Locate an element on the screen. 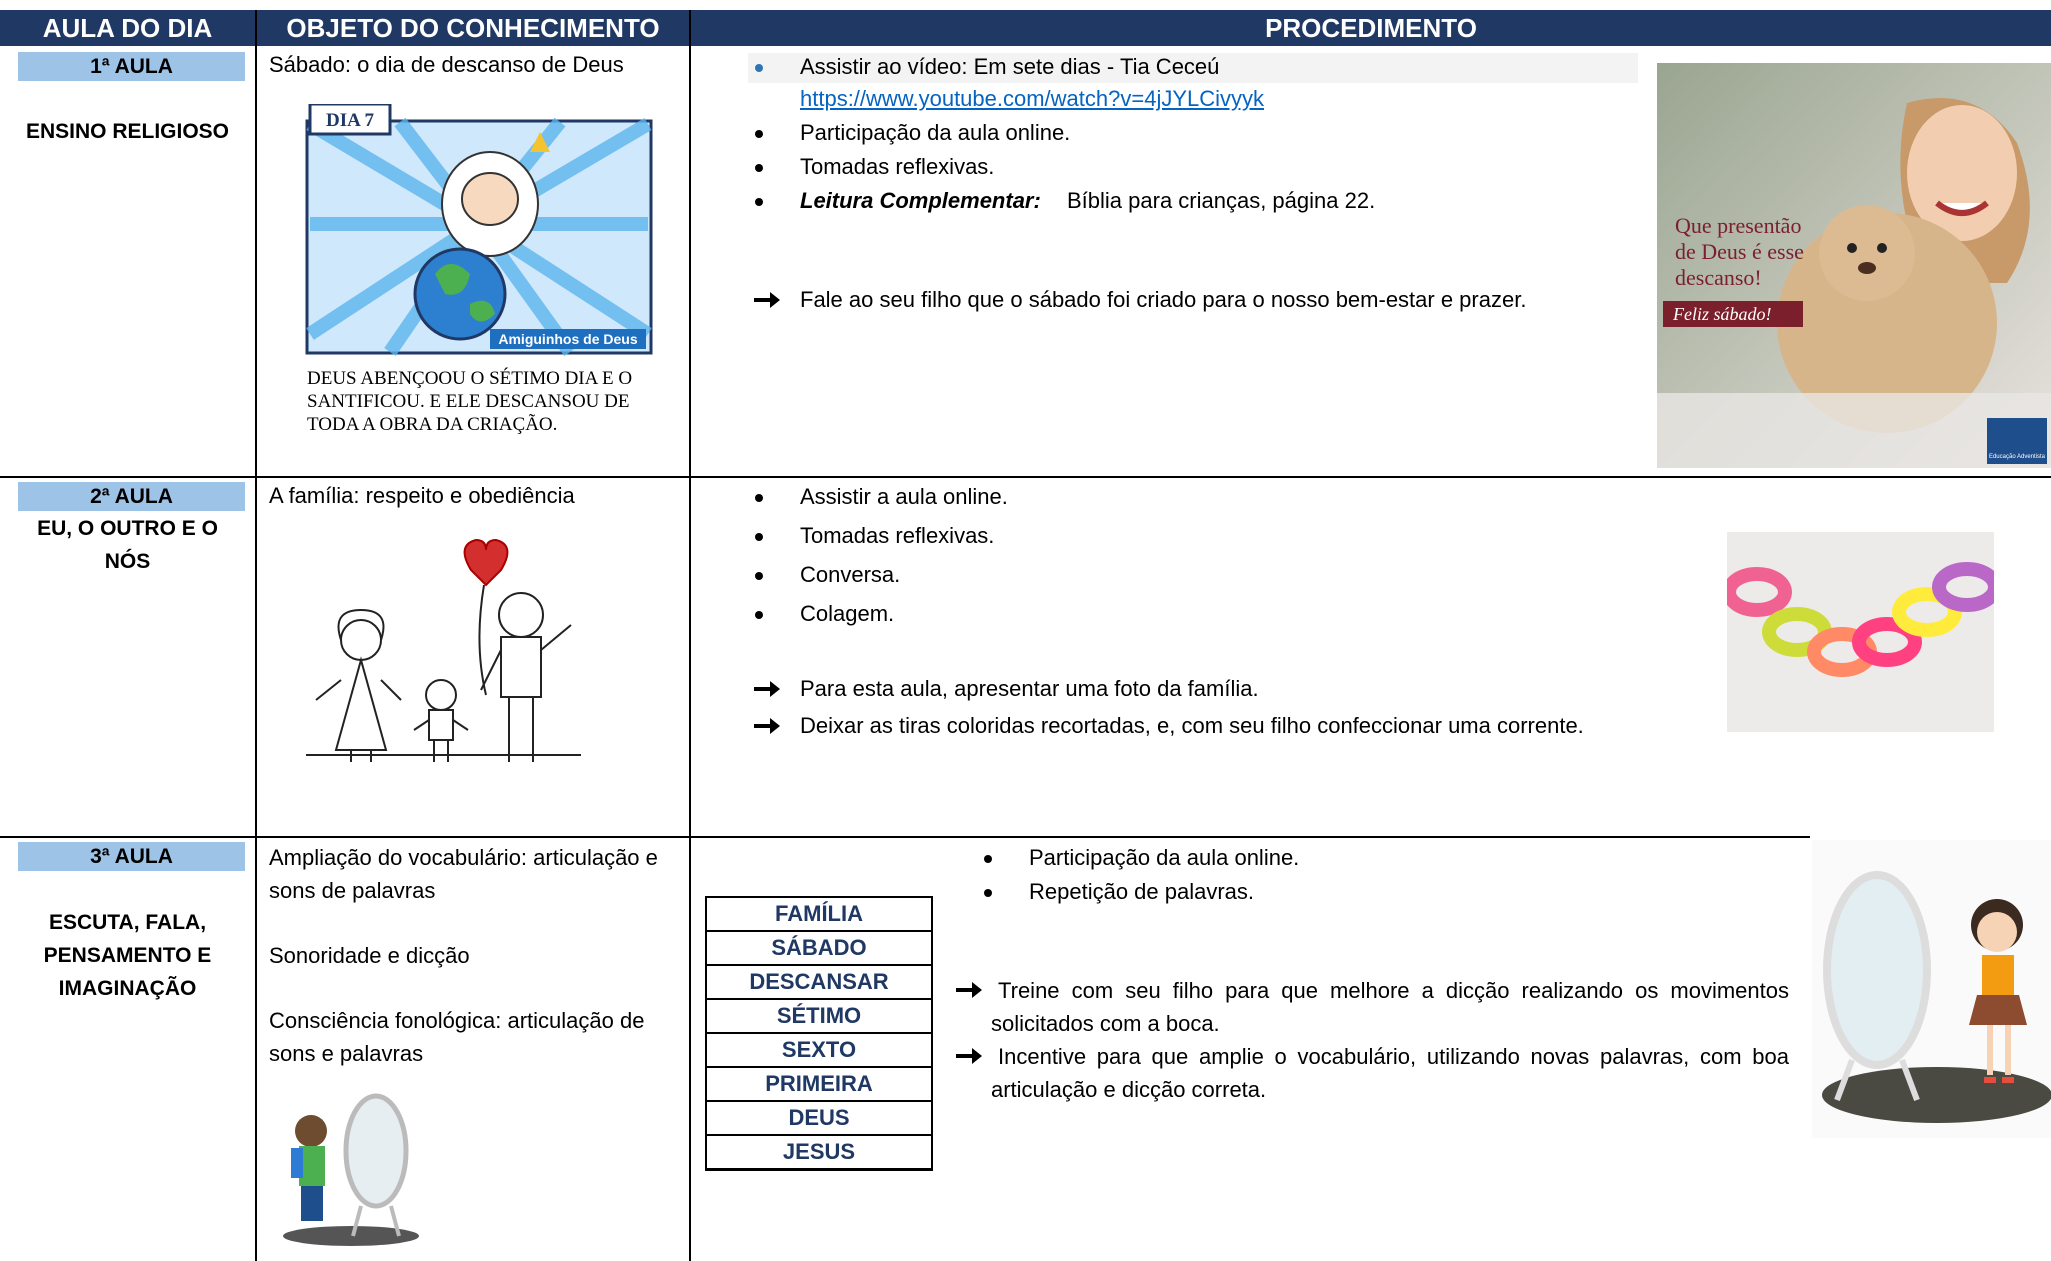 This screenshot has width=2051, height=1261. lesson-number: 1ª AULA is located at coordinates (131, 66).